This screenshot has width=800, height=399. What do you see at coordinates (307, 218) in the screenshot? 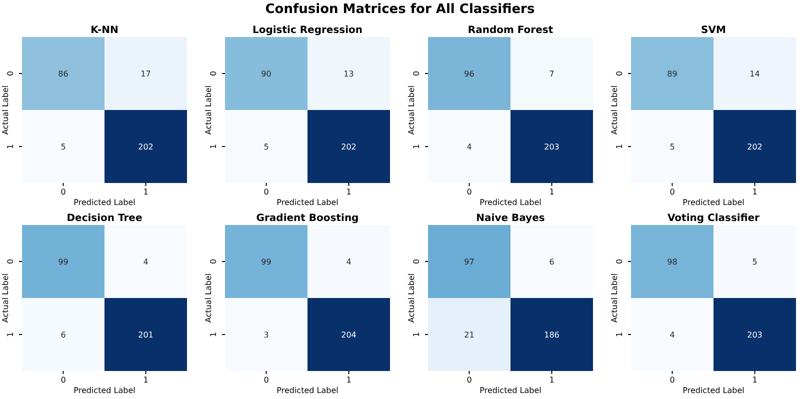
I see `chart-title: Gradient Boosting` at bounding box center [307, 218].